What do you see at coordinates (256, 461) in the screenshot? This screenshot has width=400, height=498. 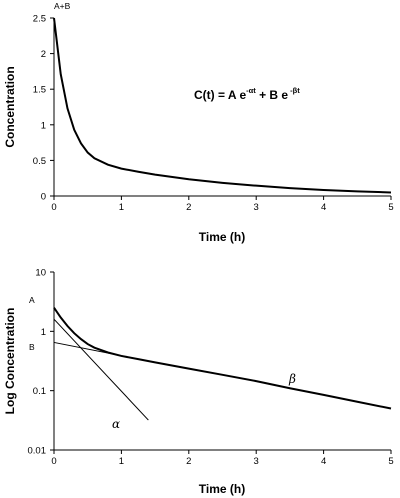 I see `bottom-x-tick-label: 3` at bounding box center [256, 461].